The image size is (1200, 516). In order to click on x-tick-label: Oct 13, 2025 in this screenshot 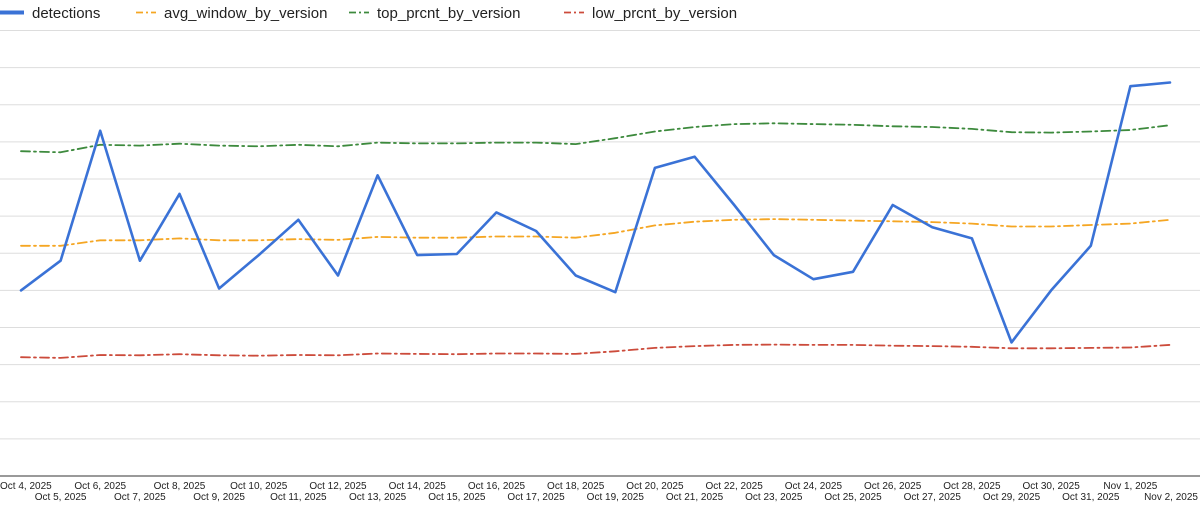, I will do `click(378, 497)`.